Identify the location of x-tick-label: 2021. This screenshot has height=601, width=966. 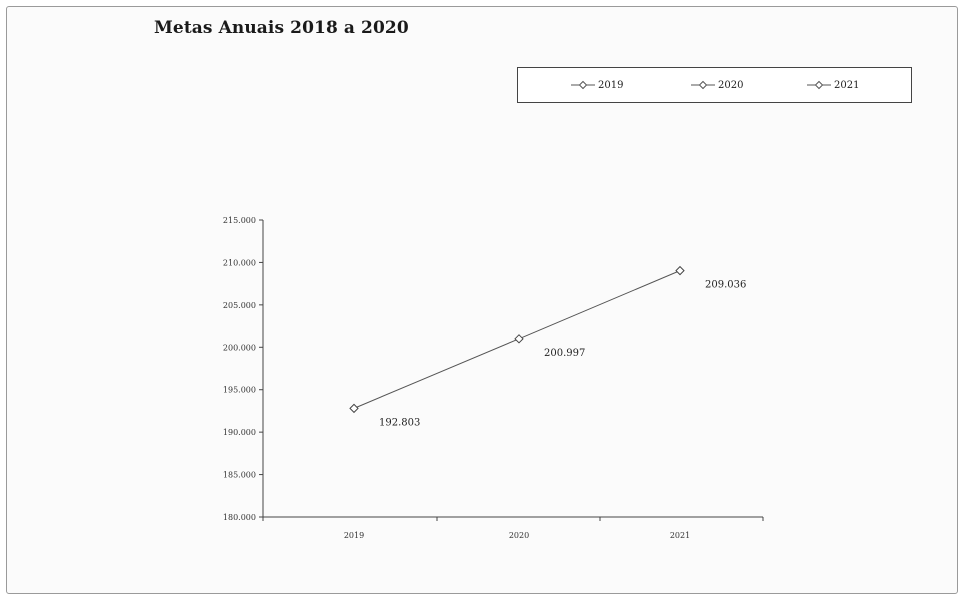
(680, 535).